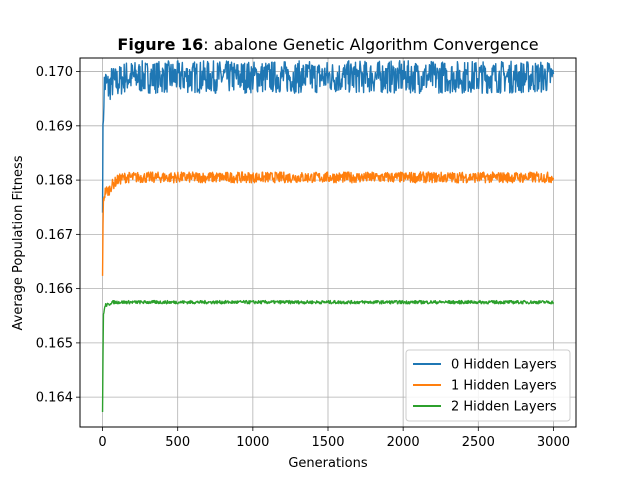 This screenshot has height=480, width=640. What do you see at coordinates (553, 442) in the screenshot?
I see `x-tick-label: 3000` at bounding box center [553, 442].